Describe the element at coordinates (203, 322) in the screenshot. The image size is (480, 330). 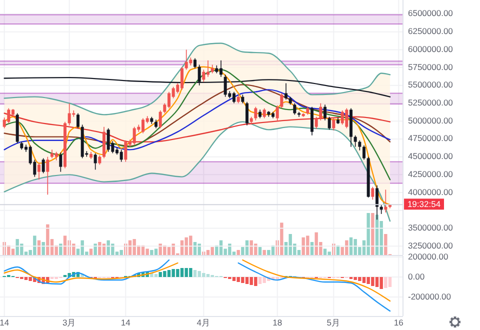
I see `x-tick-label: 4月` at that location.